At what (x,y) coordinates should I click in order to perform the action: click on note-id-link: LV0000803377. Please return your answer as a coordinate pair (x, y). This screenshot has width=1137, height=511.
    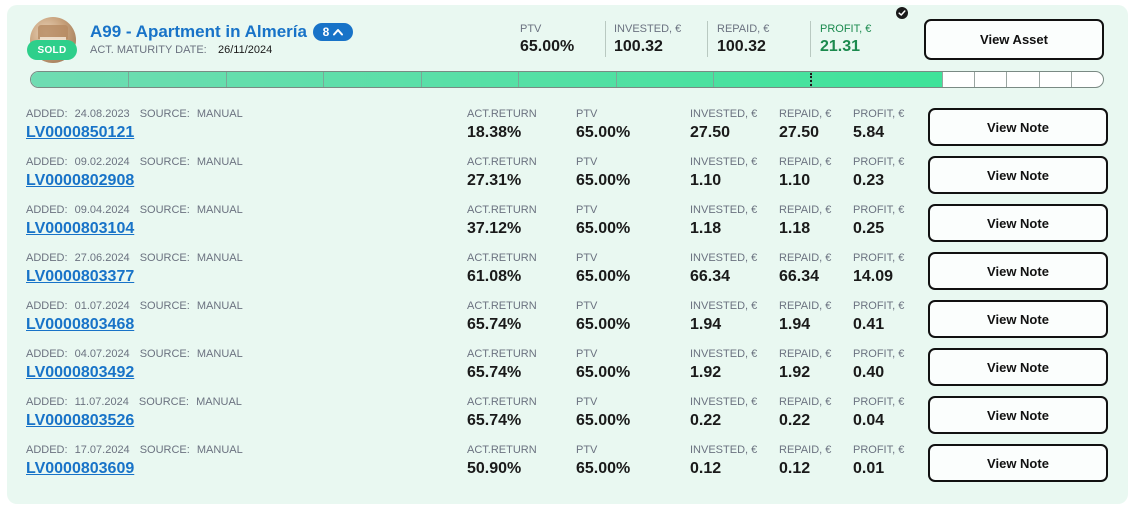
    Looking at the image, I should click on (80, 276).